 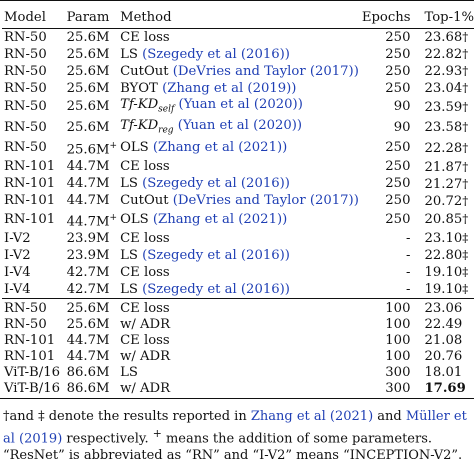 I want to click on note-plus: +, so click(x=157, y=433).